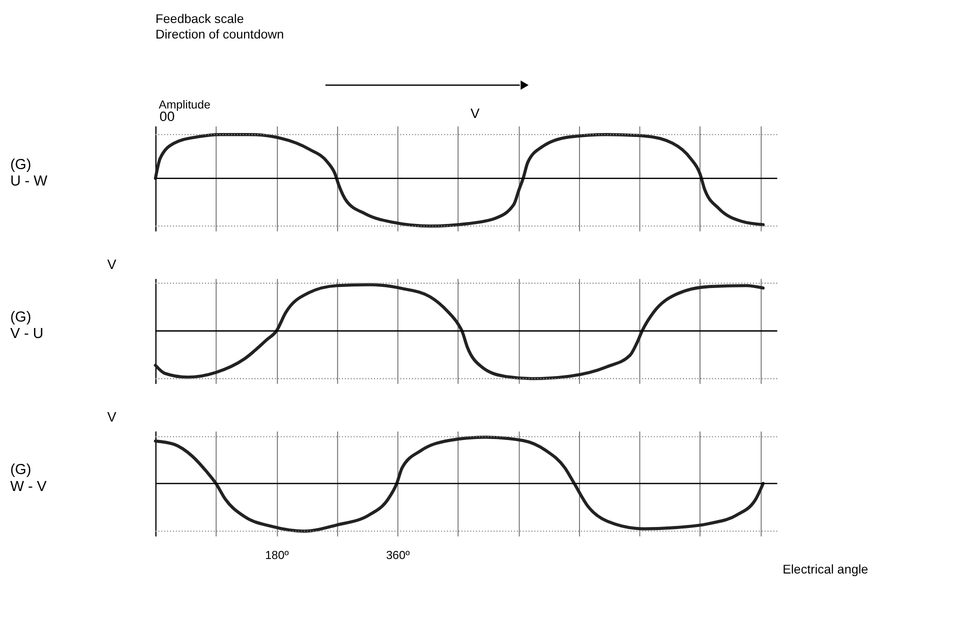  What do you see at coordinates (219, 35) in the screenshot?
I see `chart-subtitle: Direction of countdown` at bounding box center [219, 35].